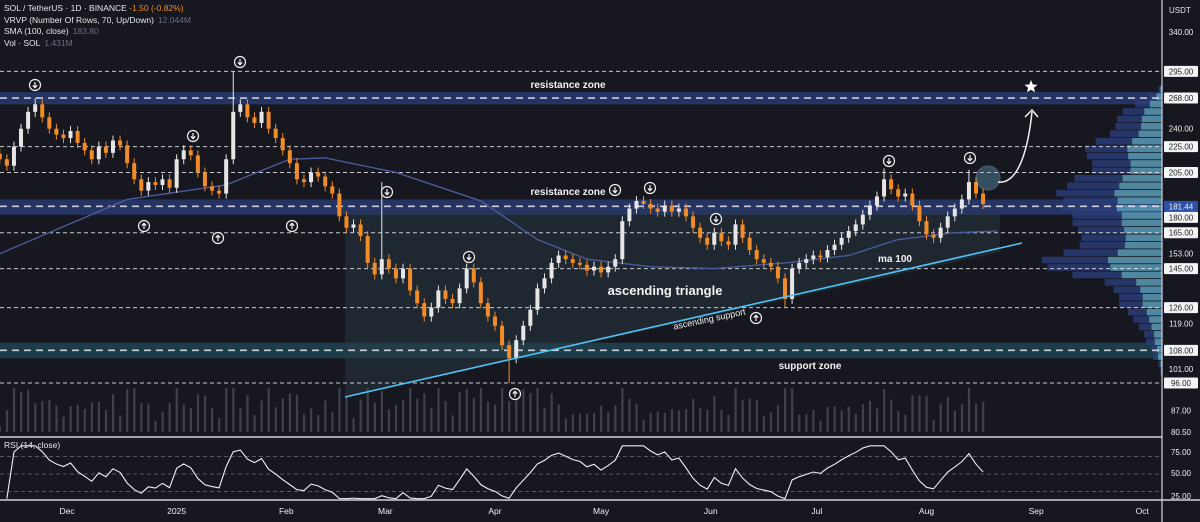 Image resolution: width=1200 pixels, height=522 pixels. I want to click on rsi-axis-label: 75.00, so click(1181, 452).